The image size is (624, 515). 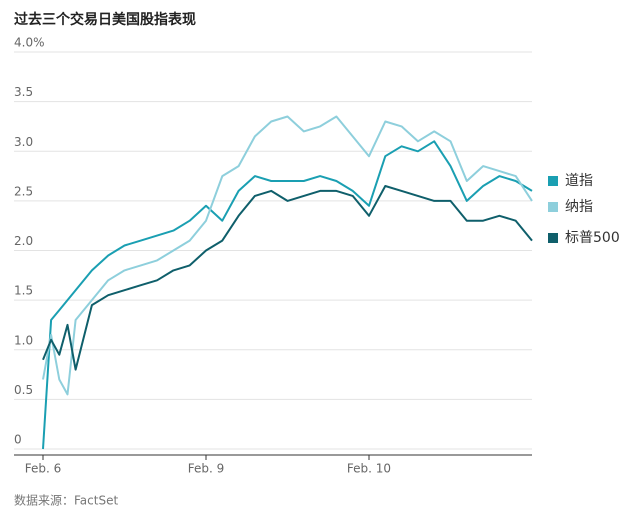 I want to click on x-tick-label: Feb. 6, so click(x=43, y=469).